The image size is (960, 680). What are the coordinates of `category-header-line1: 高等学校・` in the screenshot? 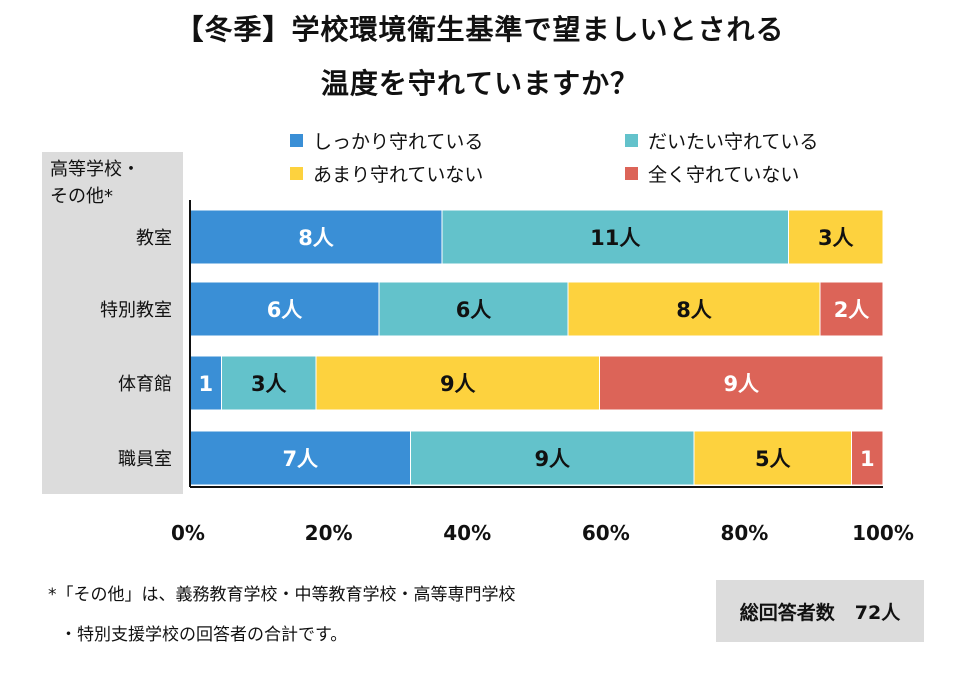 It's located at (95, 169).